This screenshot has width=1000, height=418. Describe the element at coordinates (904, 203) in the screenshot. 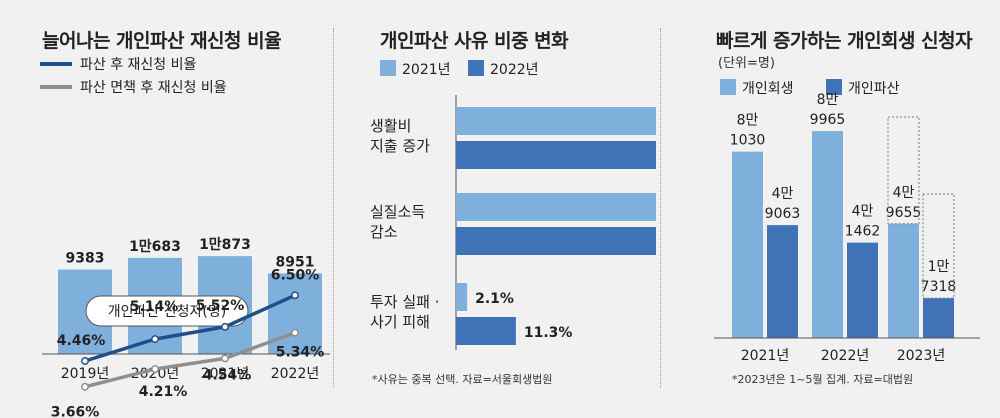

I see `bar-value-label: 4만 9655` at that location.